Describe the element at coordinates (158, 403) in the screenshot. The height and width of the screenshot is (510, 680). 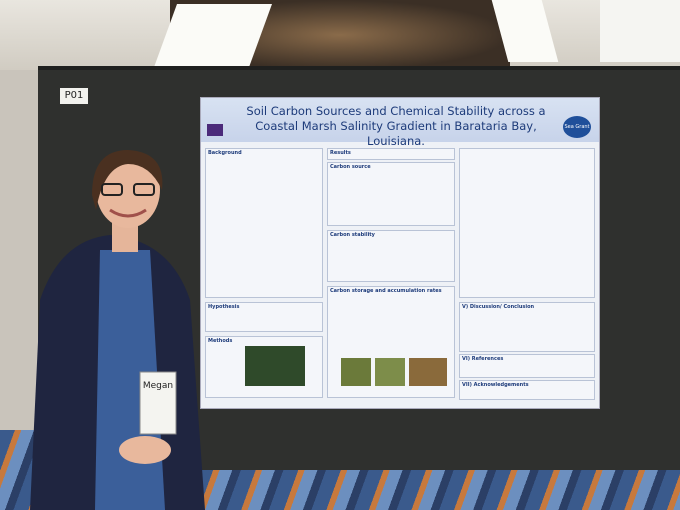
I see `name-badge` at that location.